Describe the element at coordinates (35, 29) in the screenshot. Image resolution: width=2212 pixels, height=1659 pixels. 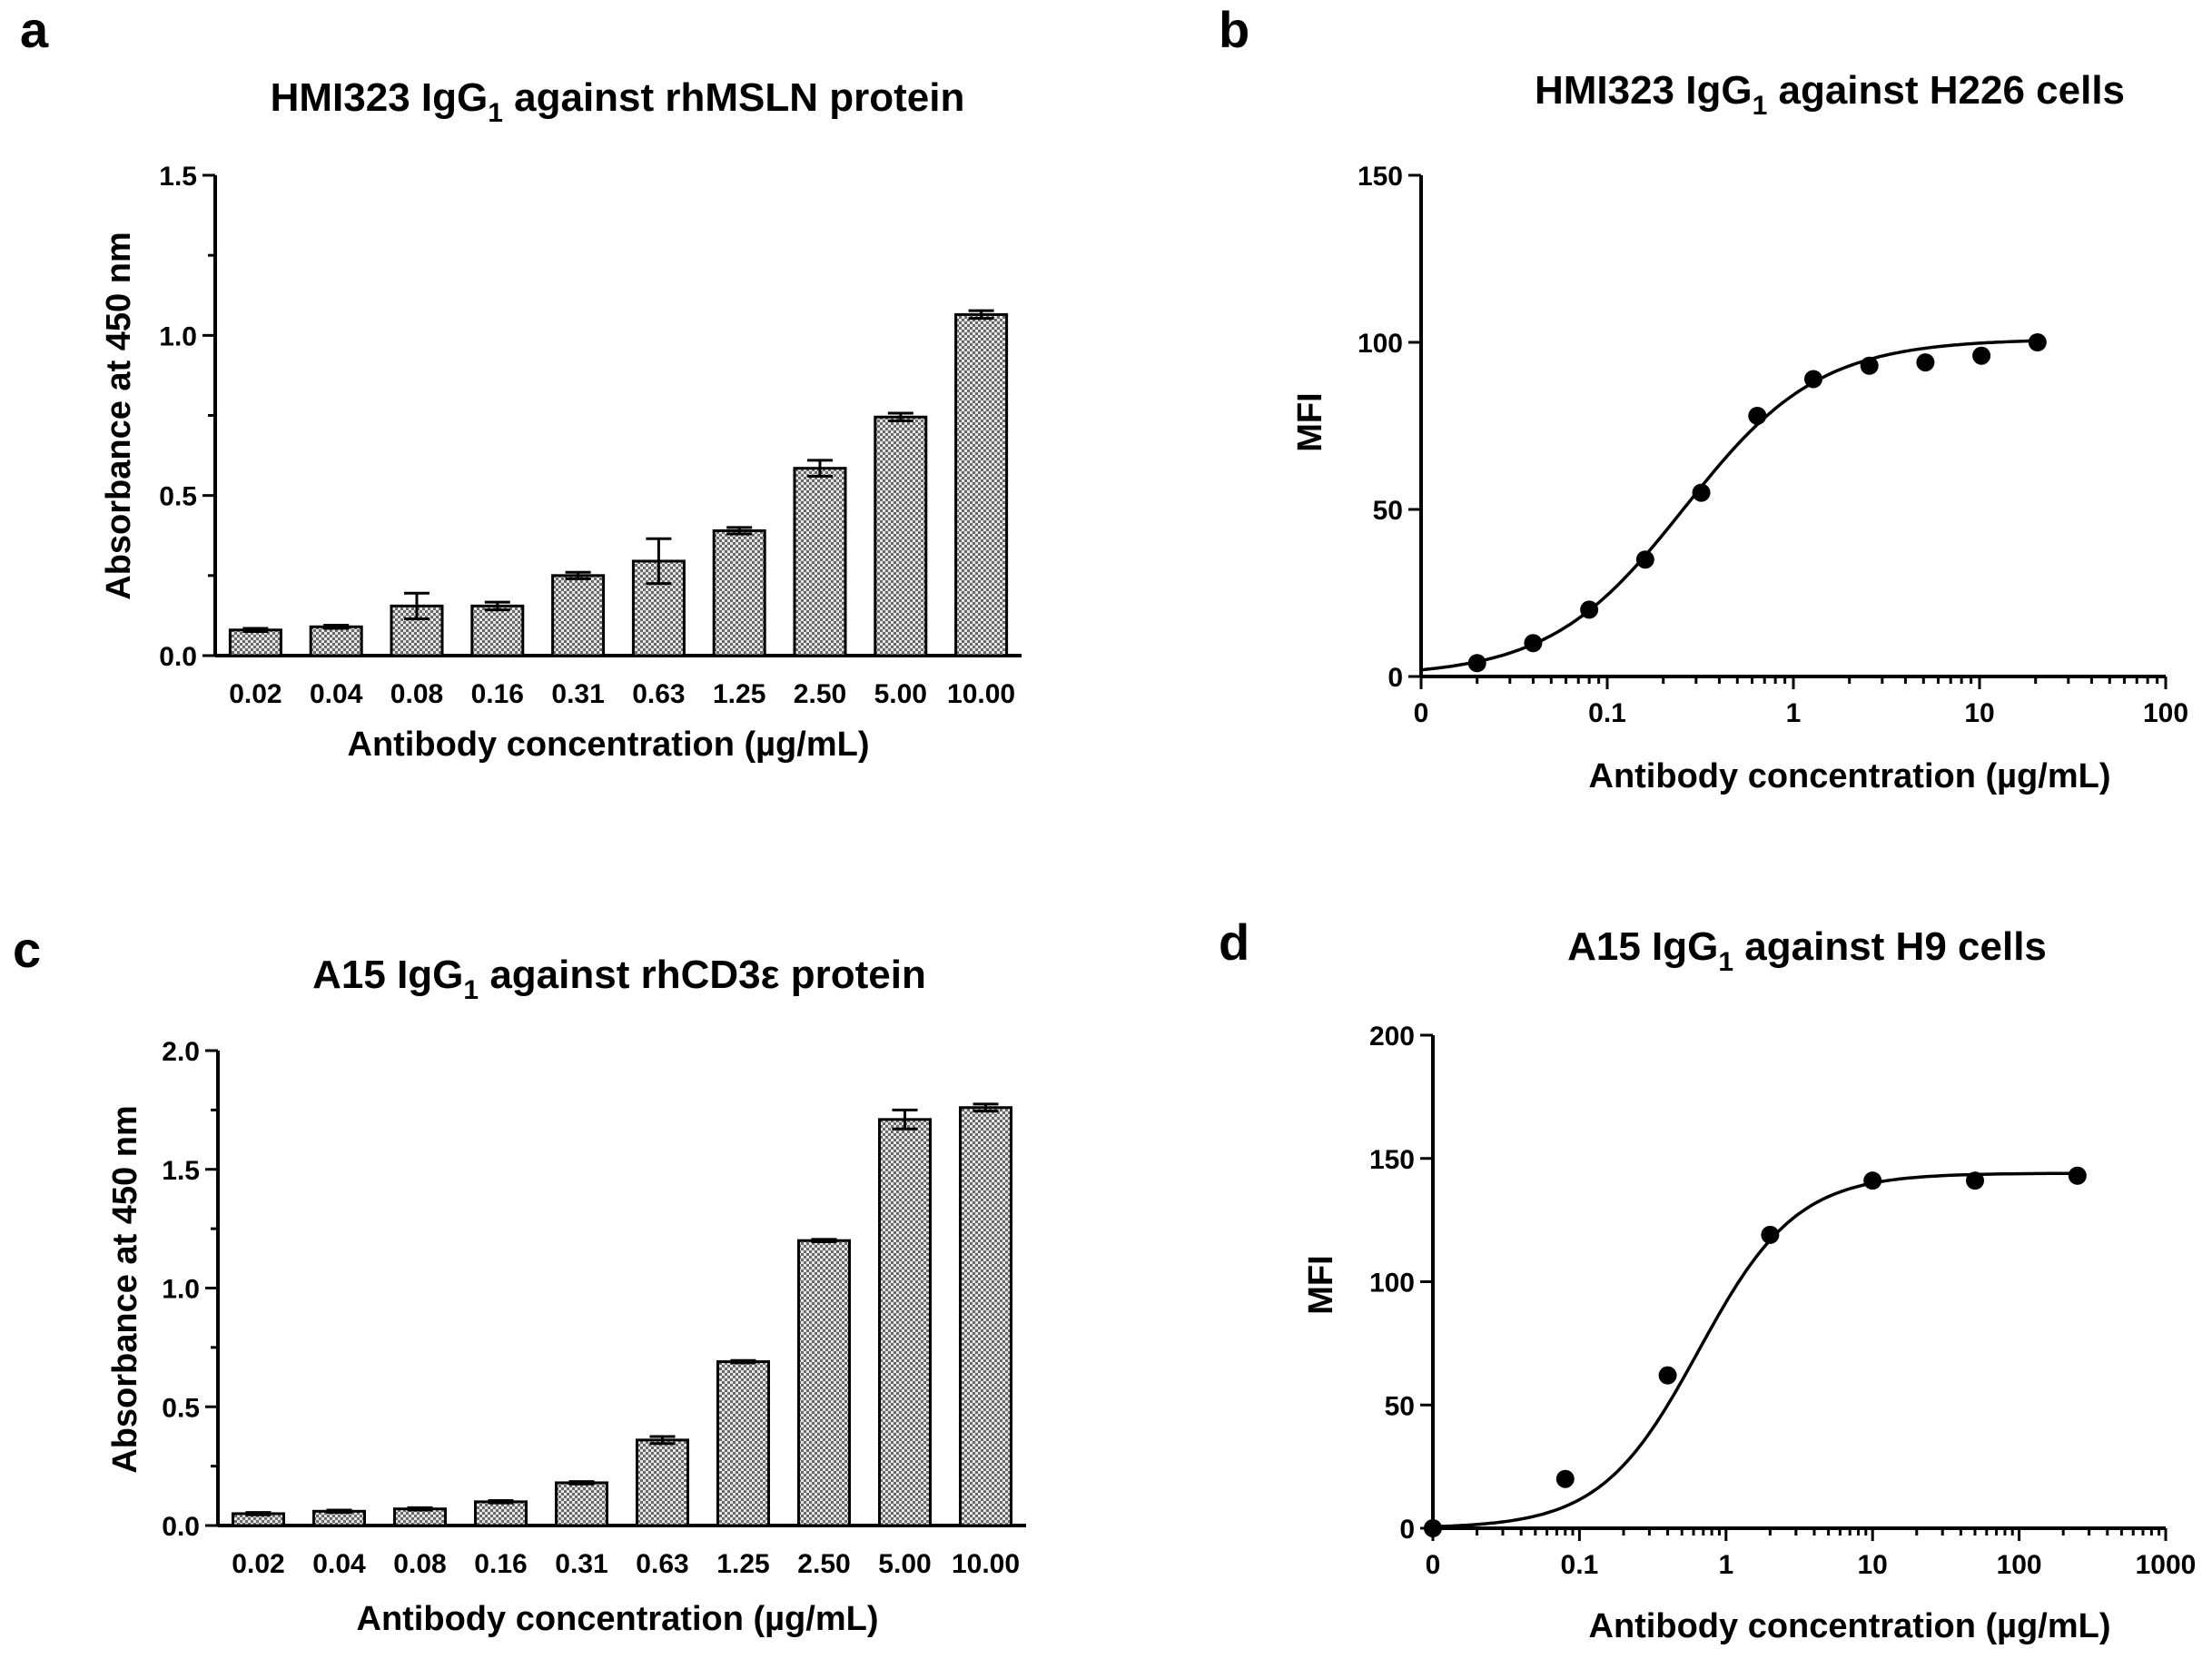
I see `panel-letter-a: a` at that location.